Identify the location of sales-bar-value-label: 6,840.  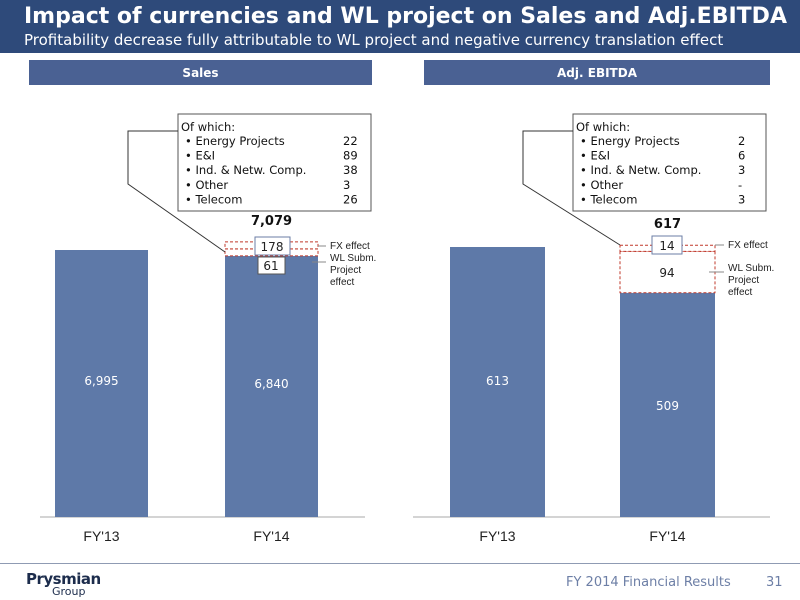
(271, 384).